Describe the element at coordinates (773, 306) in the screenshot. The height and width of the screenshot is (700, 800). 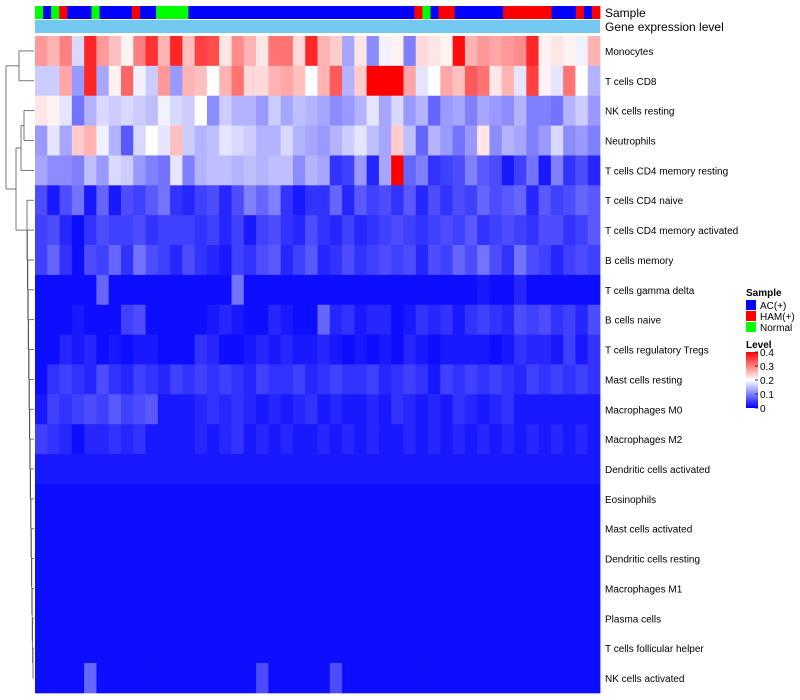
I see `legend-sample-label: AC(+)` at that location.